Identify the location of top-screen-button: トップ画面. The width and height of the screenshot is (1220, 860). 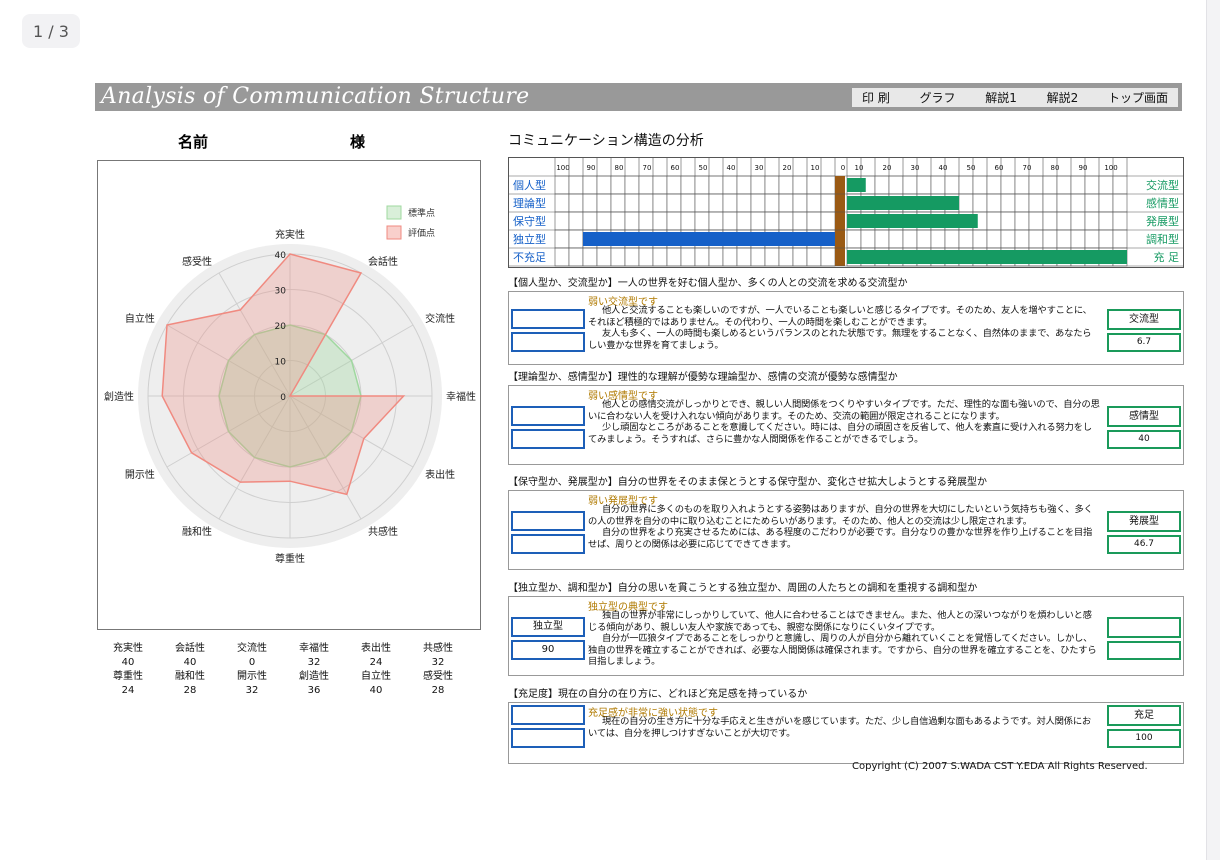
(1137, 98).